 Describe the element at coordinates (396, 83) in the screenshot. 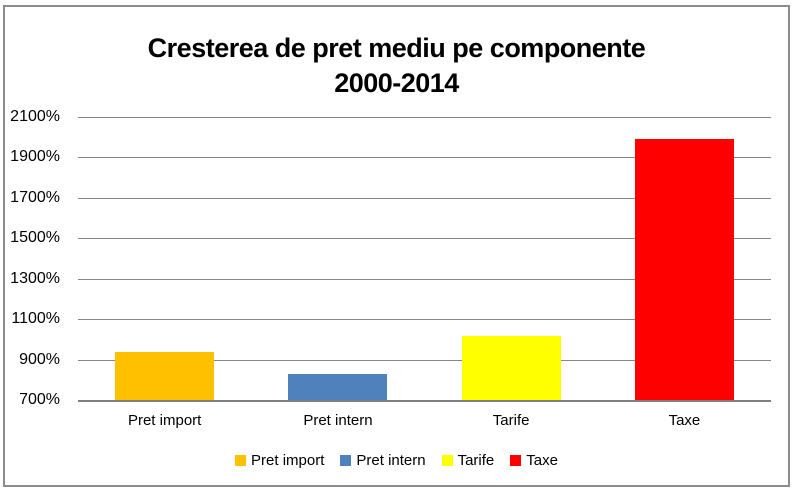

I see `chart-title-line2: 2000-2014` at that location.